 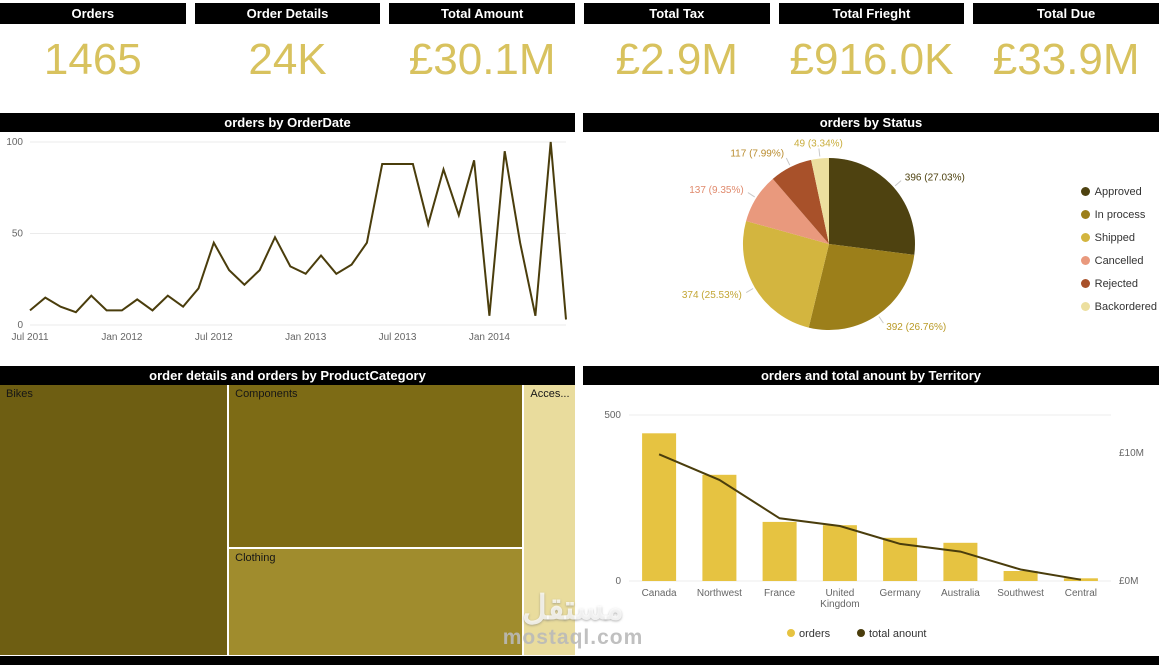 What do you see at coordinates (935, 177) in the screenshot?
I see `pie-data-label: 396 (27.03%)` at bounding box center [935, 177].